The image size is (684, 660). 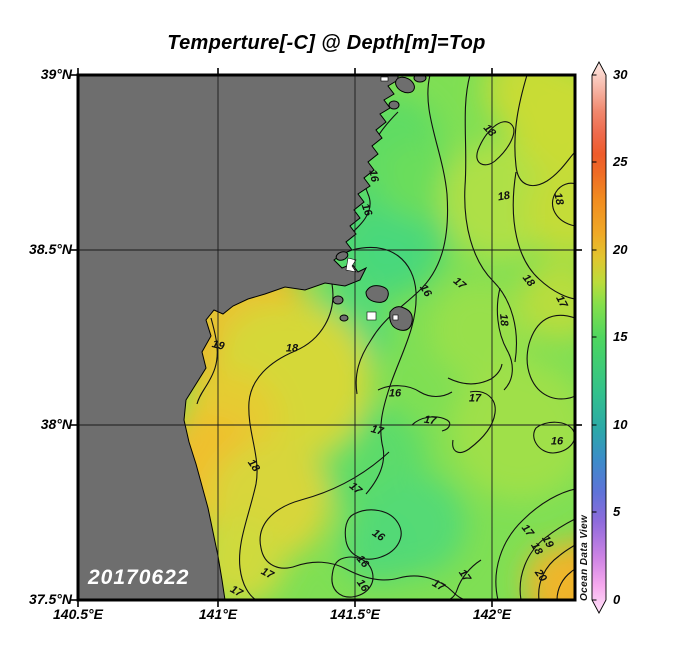 What do you see at coordinates (326, 43) in the screenshot?
I see `page-title: Temperture[-C] @ Depth[m]=Top` at bounding box center [326, 43].